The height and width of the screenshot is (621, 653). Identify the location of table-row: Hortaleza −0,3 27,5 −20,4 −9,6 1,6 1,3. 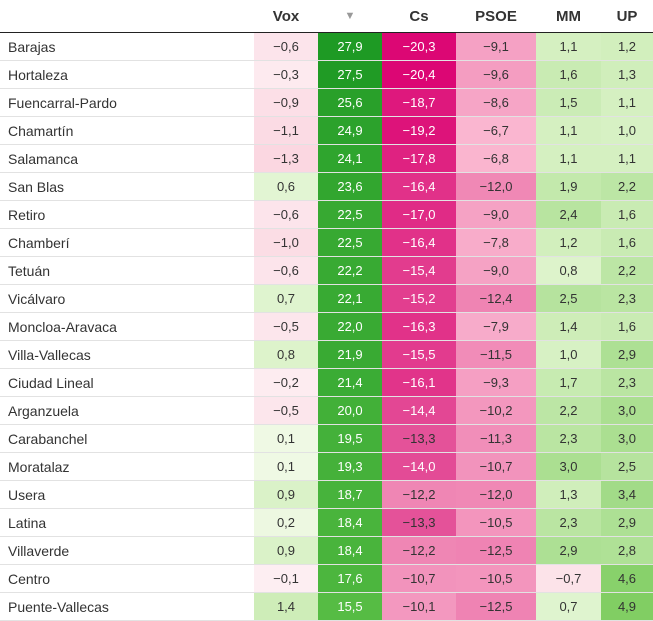
(326, 75).